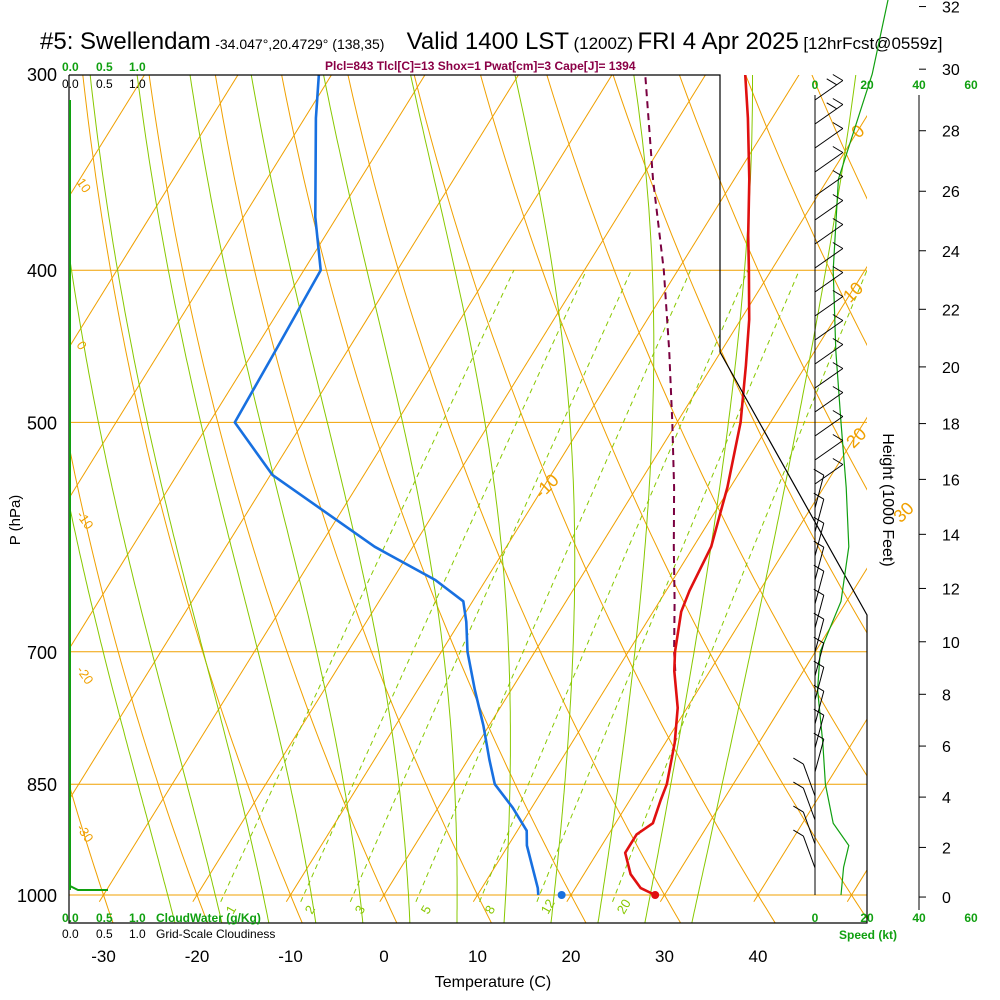 The image size is (1000, 1000). I want to click on temperature-line, so click(687, 486).